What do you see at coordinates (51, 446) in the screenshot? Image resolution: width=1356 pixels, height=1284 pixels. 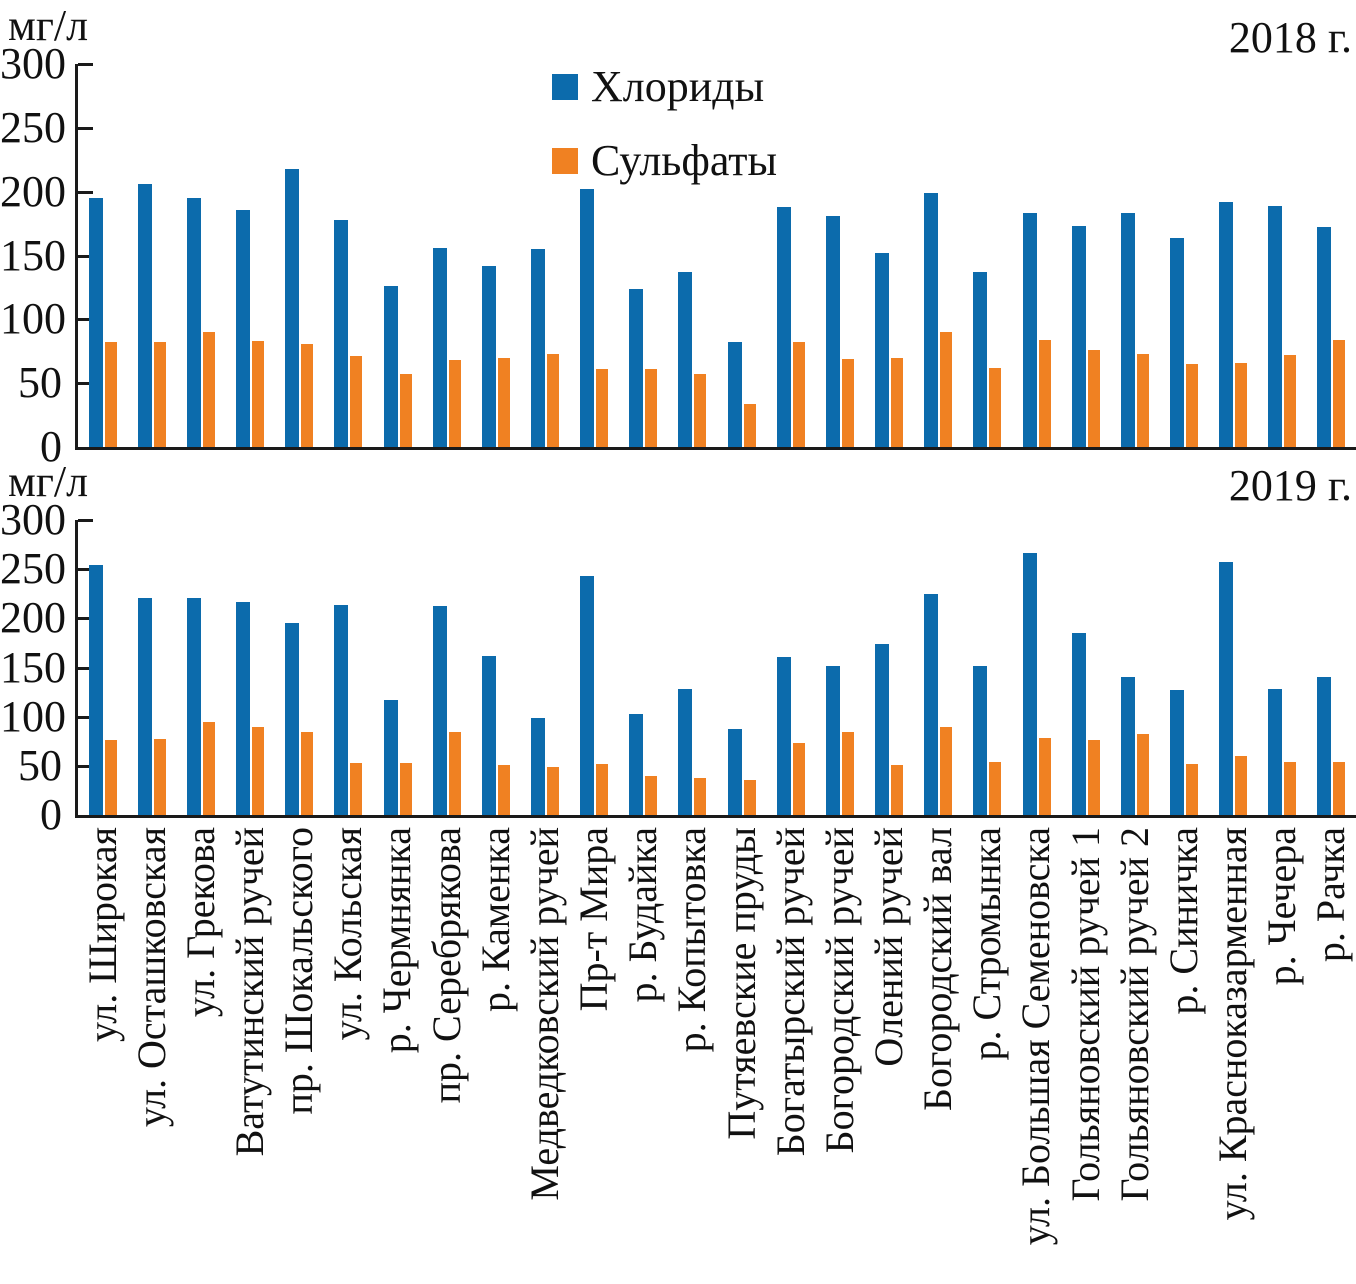 I see `y-tick-label: 0` at bounding box center [51, 446].